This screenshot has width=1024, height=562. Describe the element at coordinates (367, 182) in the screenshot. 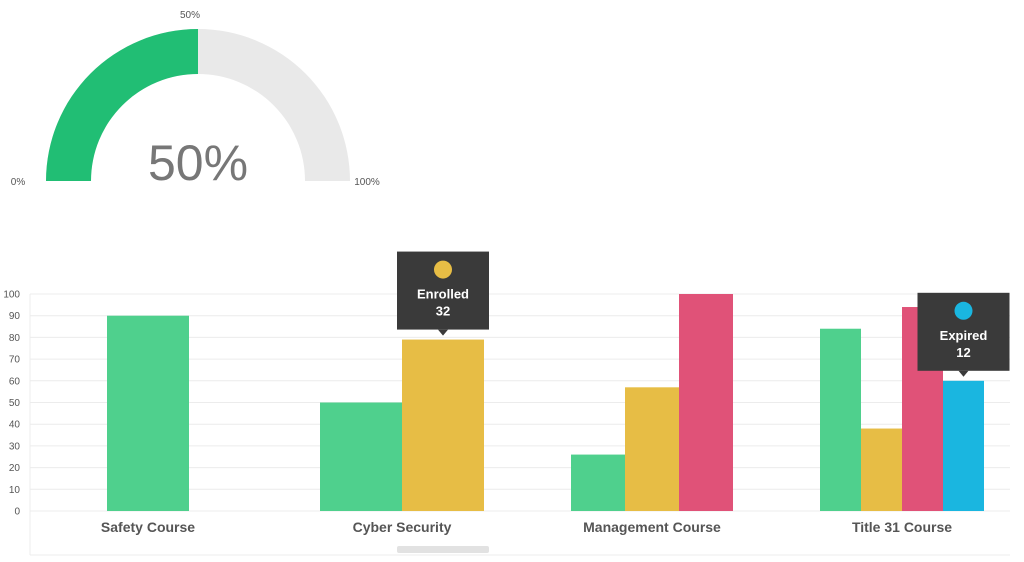

I see `gauge-max-label: 100%` at that location.